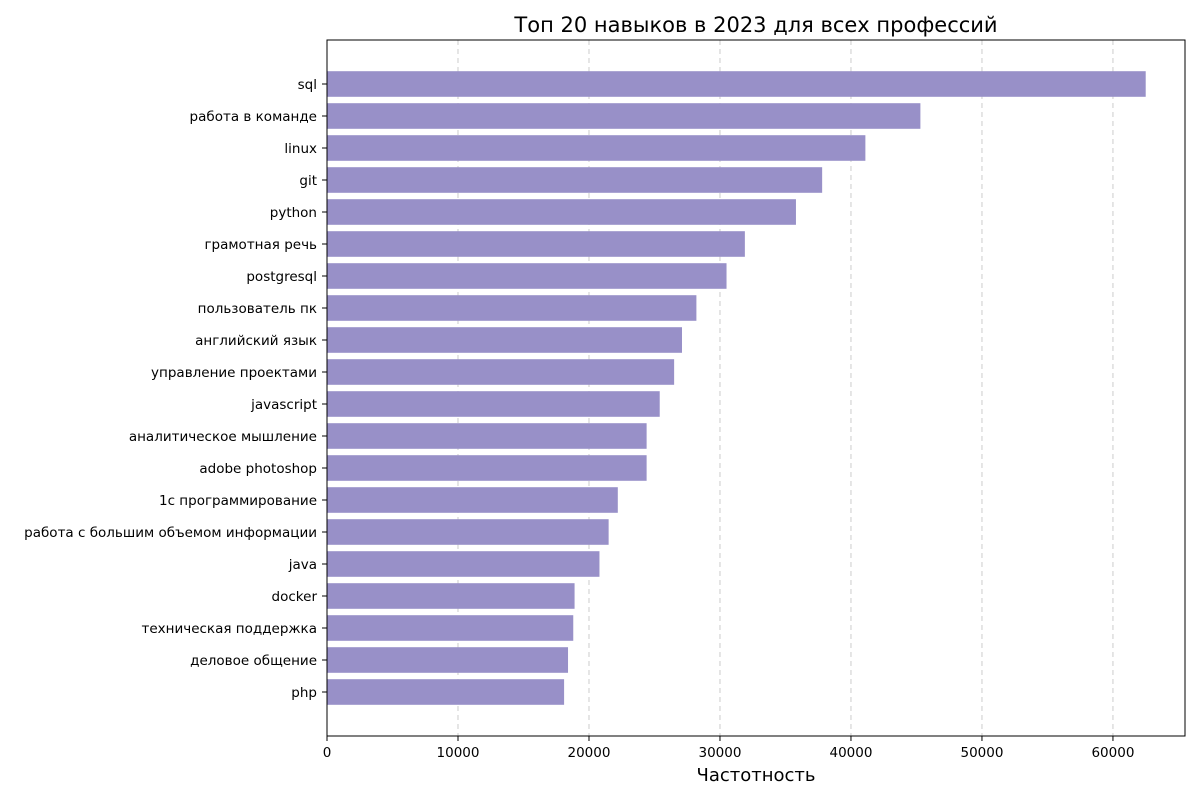 The image size is (1200, 800). I want to click on x-axis-ticks: 0 10000 20000 30000 40000 50000 60000, so click(728, 748).